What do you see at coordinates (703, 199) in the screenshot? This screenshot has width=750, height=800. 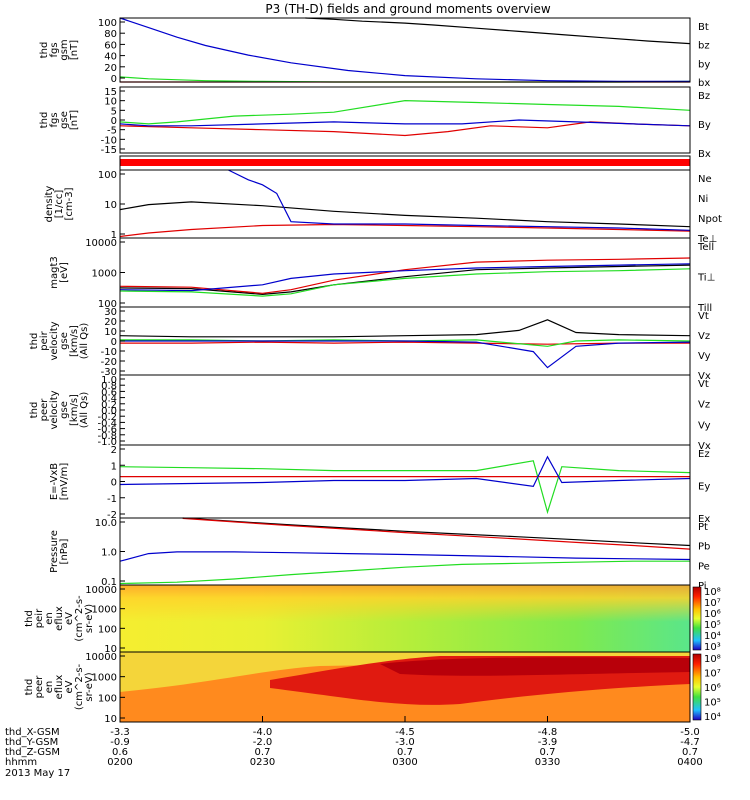 I see `legend-entry: Ni` at bounding box center [703, 199].